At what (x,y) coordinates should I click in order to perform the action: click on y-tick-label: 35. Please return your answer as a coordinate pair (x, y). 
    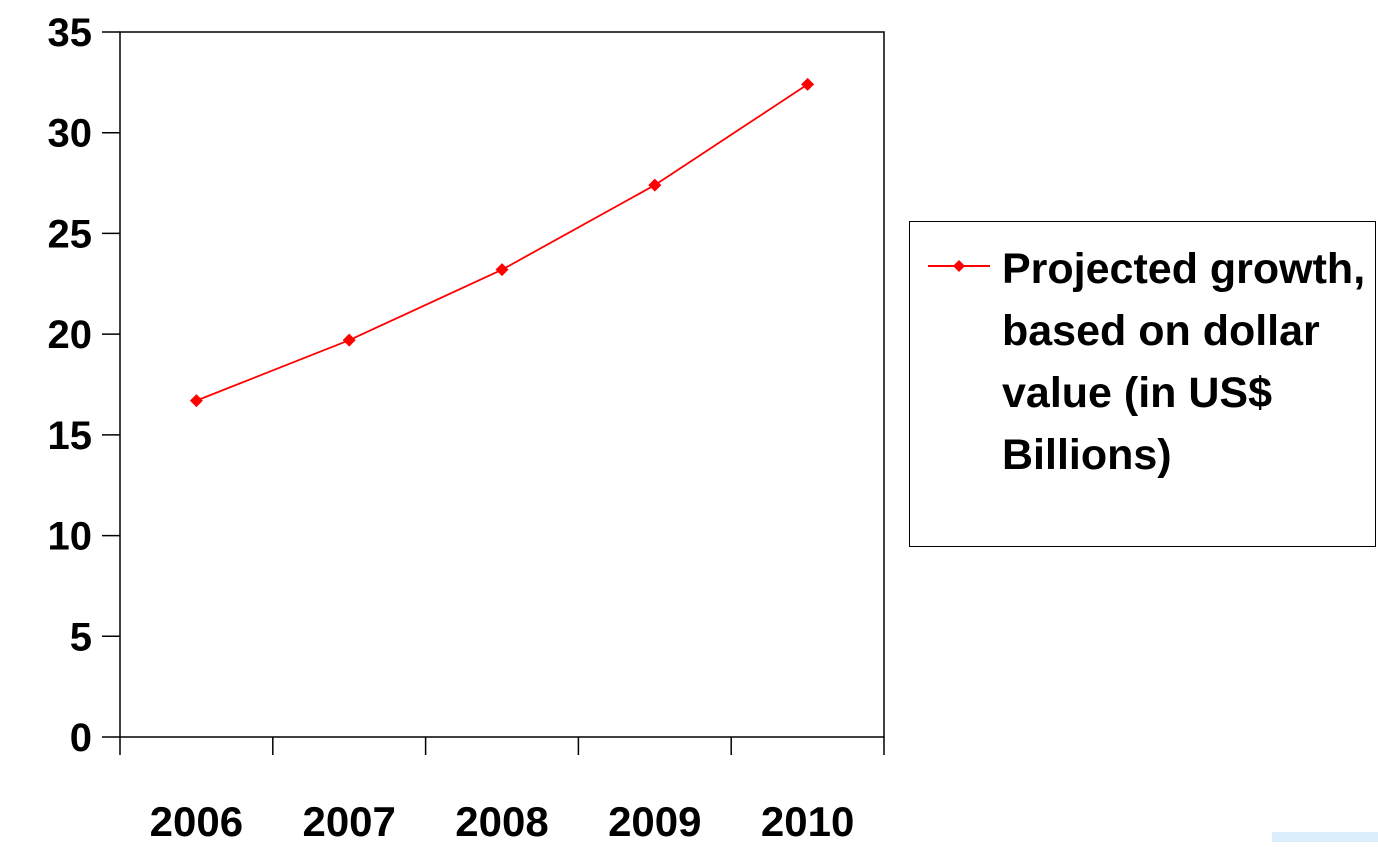
    Looking at the image, I should click on (70, 33).